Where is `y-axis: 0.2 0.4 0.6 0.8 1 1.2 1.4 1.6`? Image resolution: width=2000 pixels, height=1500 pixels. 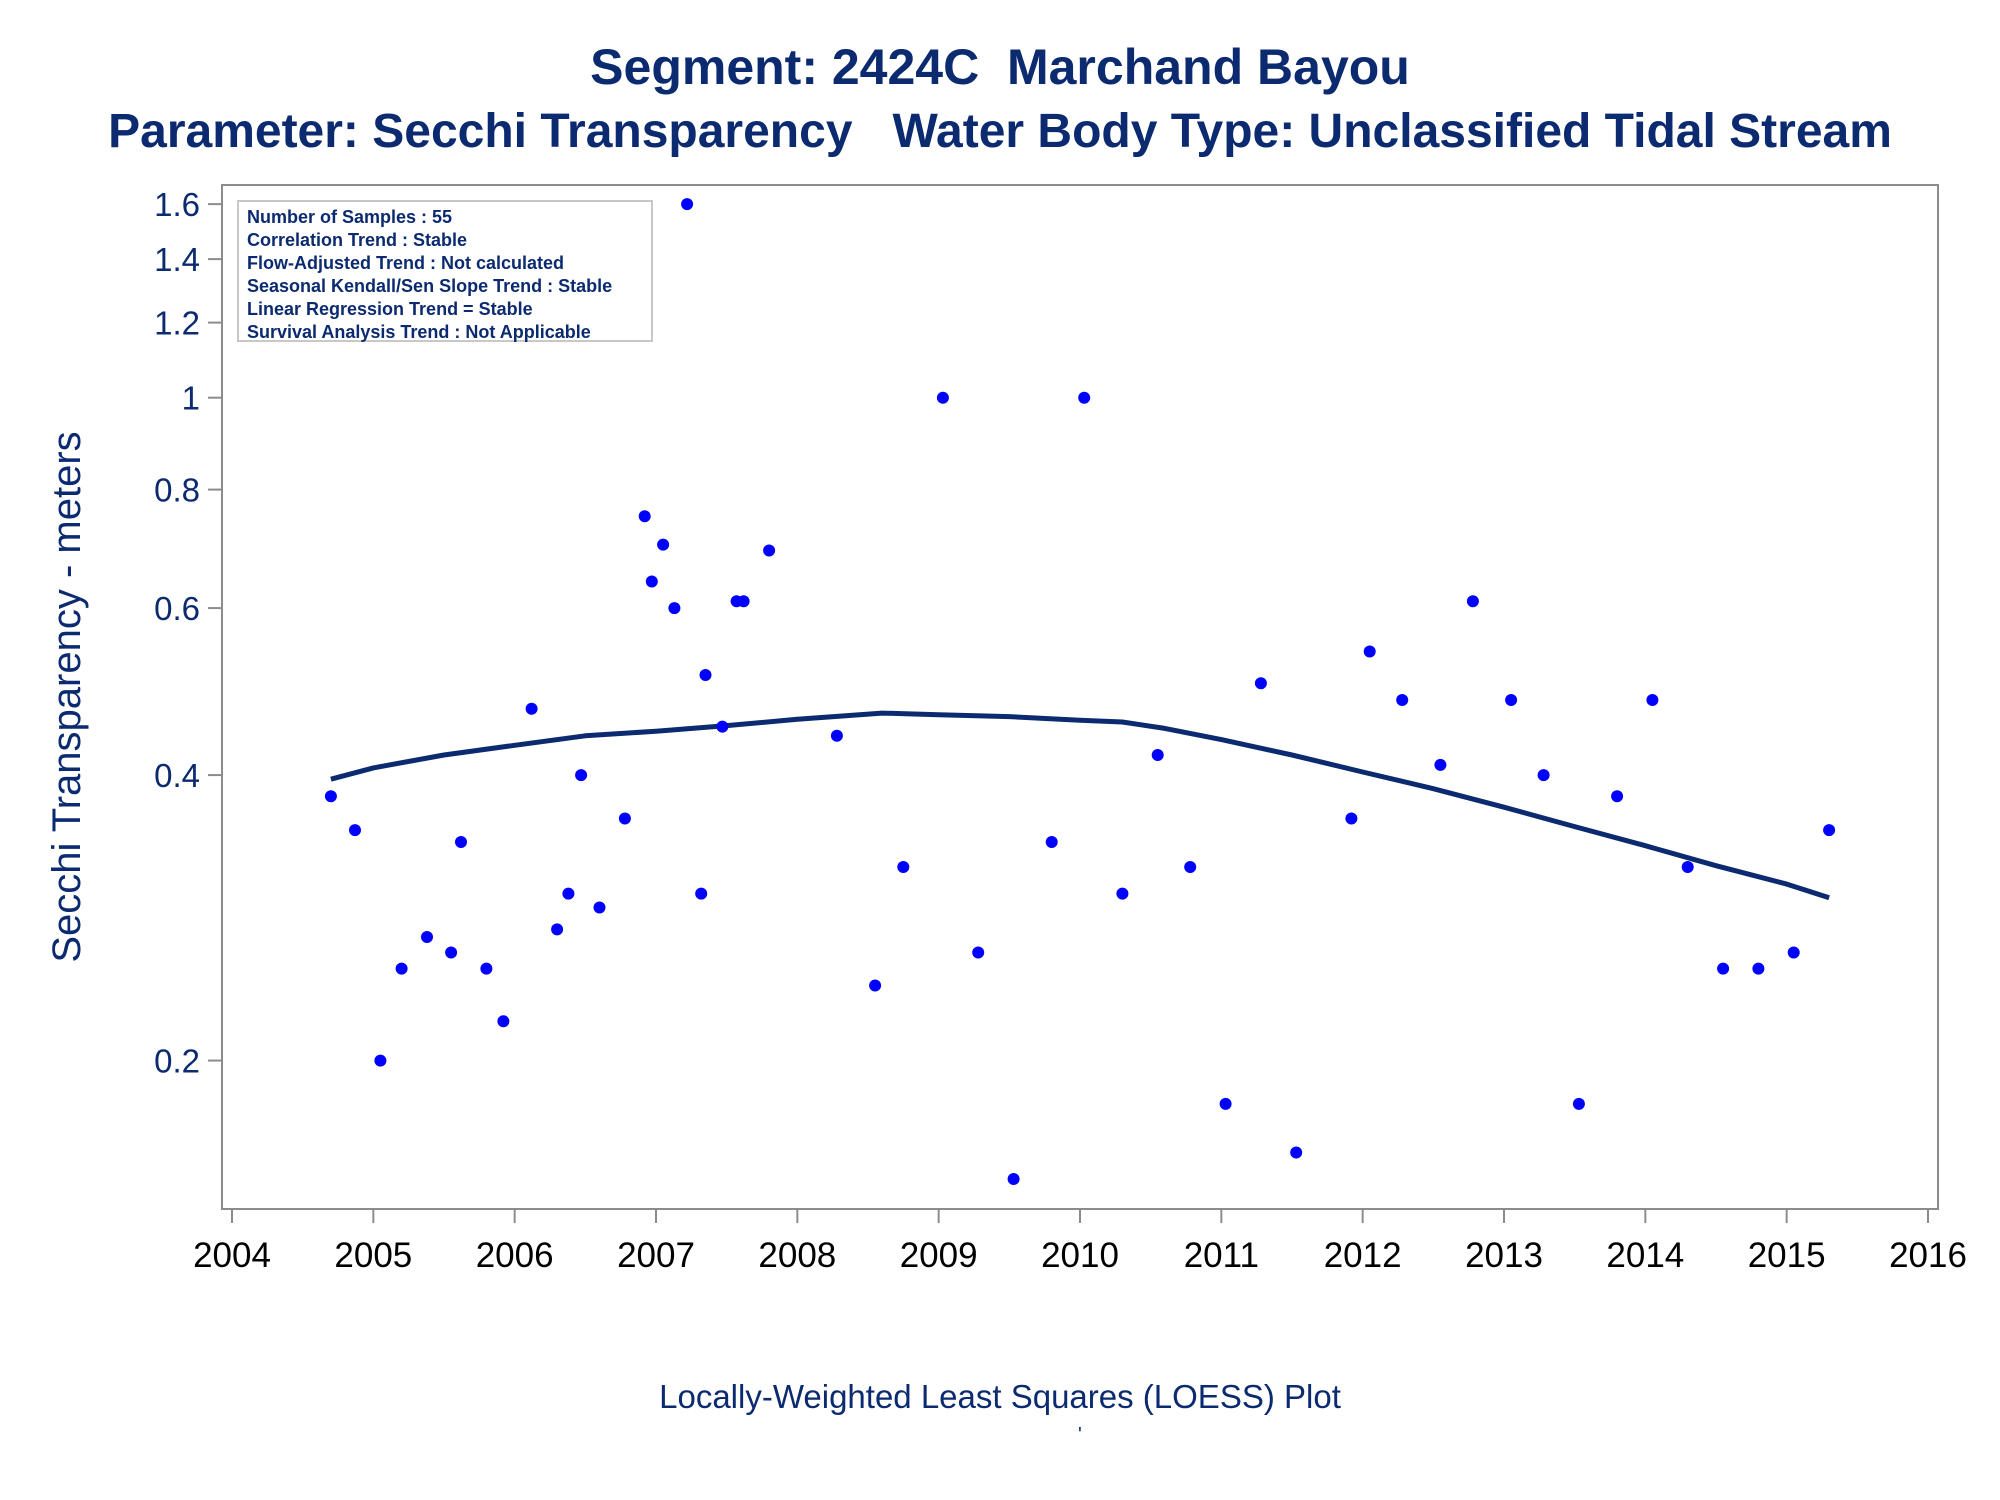 y-axis: 0.2 0.4 0.6 0.8 1 1.2 1.4 1.6 is located at coordinates (188, 633).